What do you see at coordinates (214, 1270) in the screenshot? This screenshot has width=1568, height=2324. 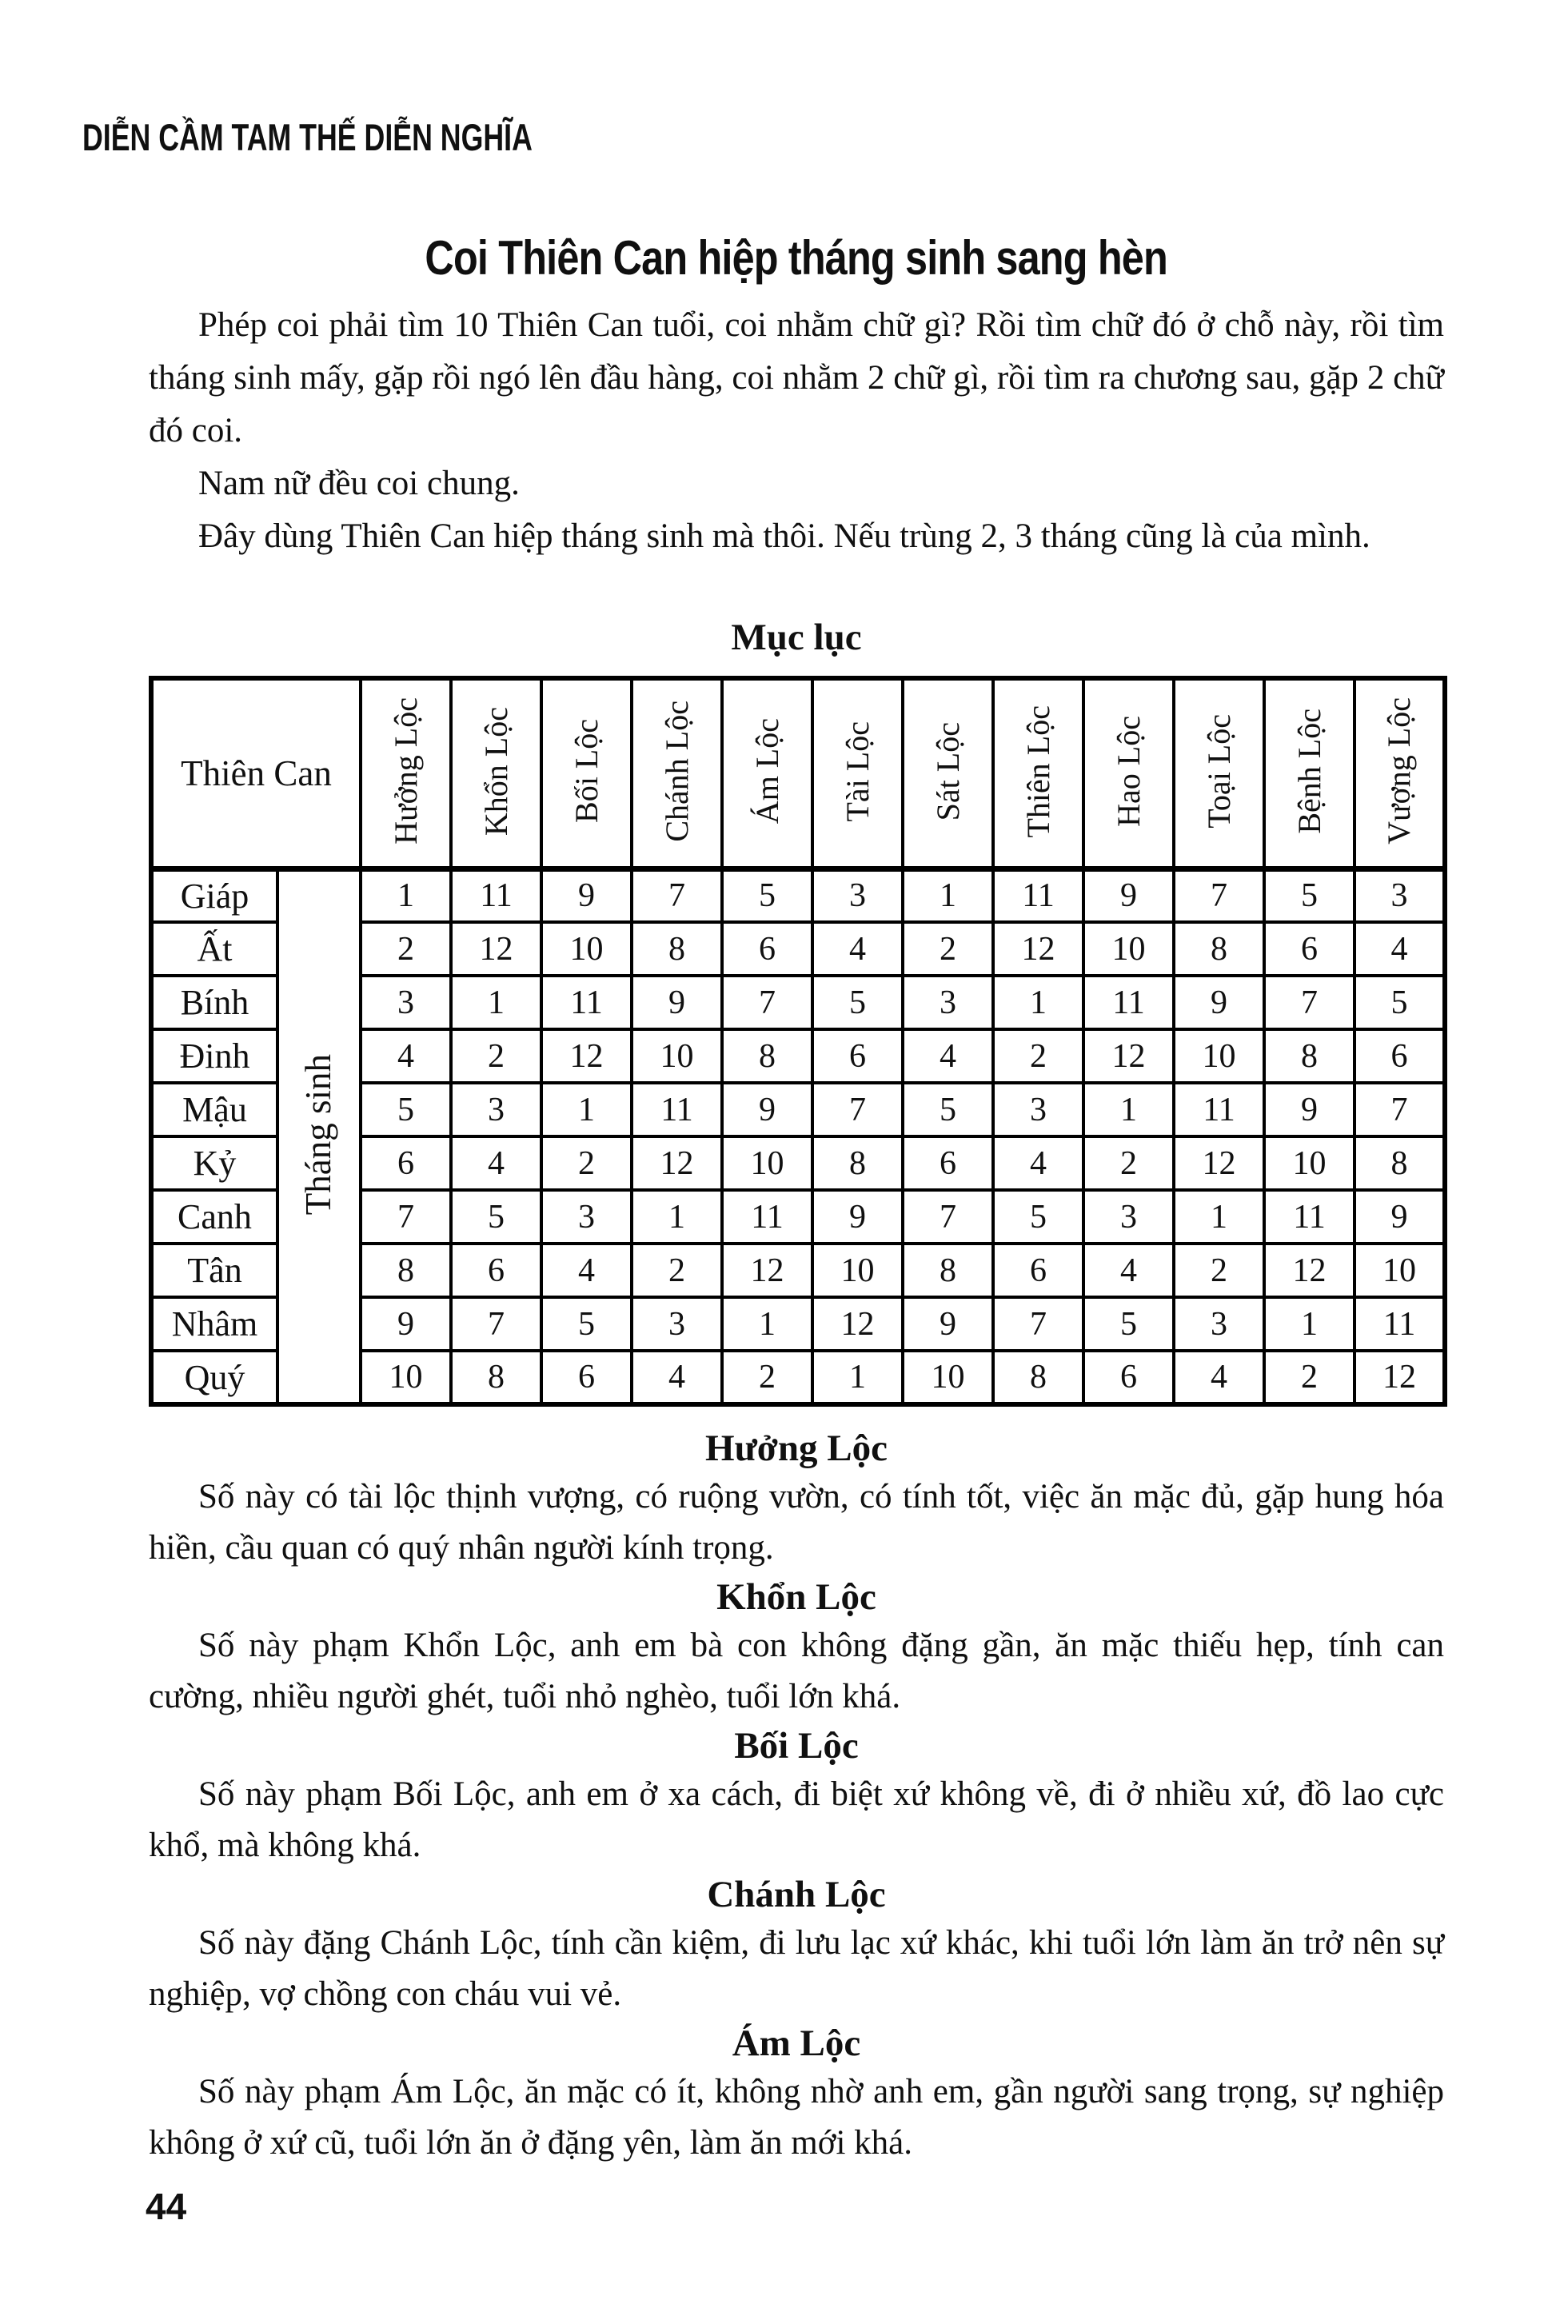 I see `can-name-cell: Tân` at bounding box center [214, 1270].